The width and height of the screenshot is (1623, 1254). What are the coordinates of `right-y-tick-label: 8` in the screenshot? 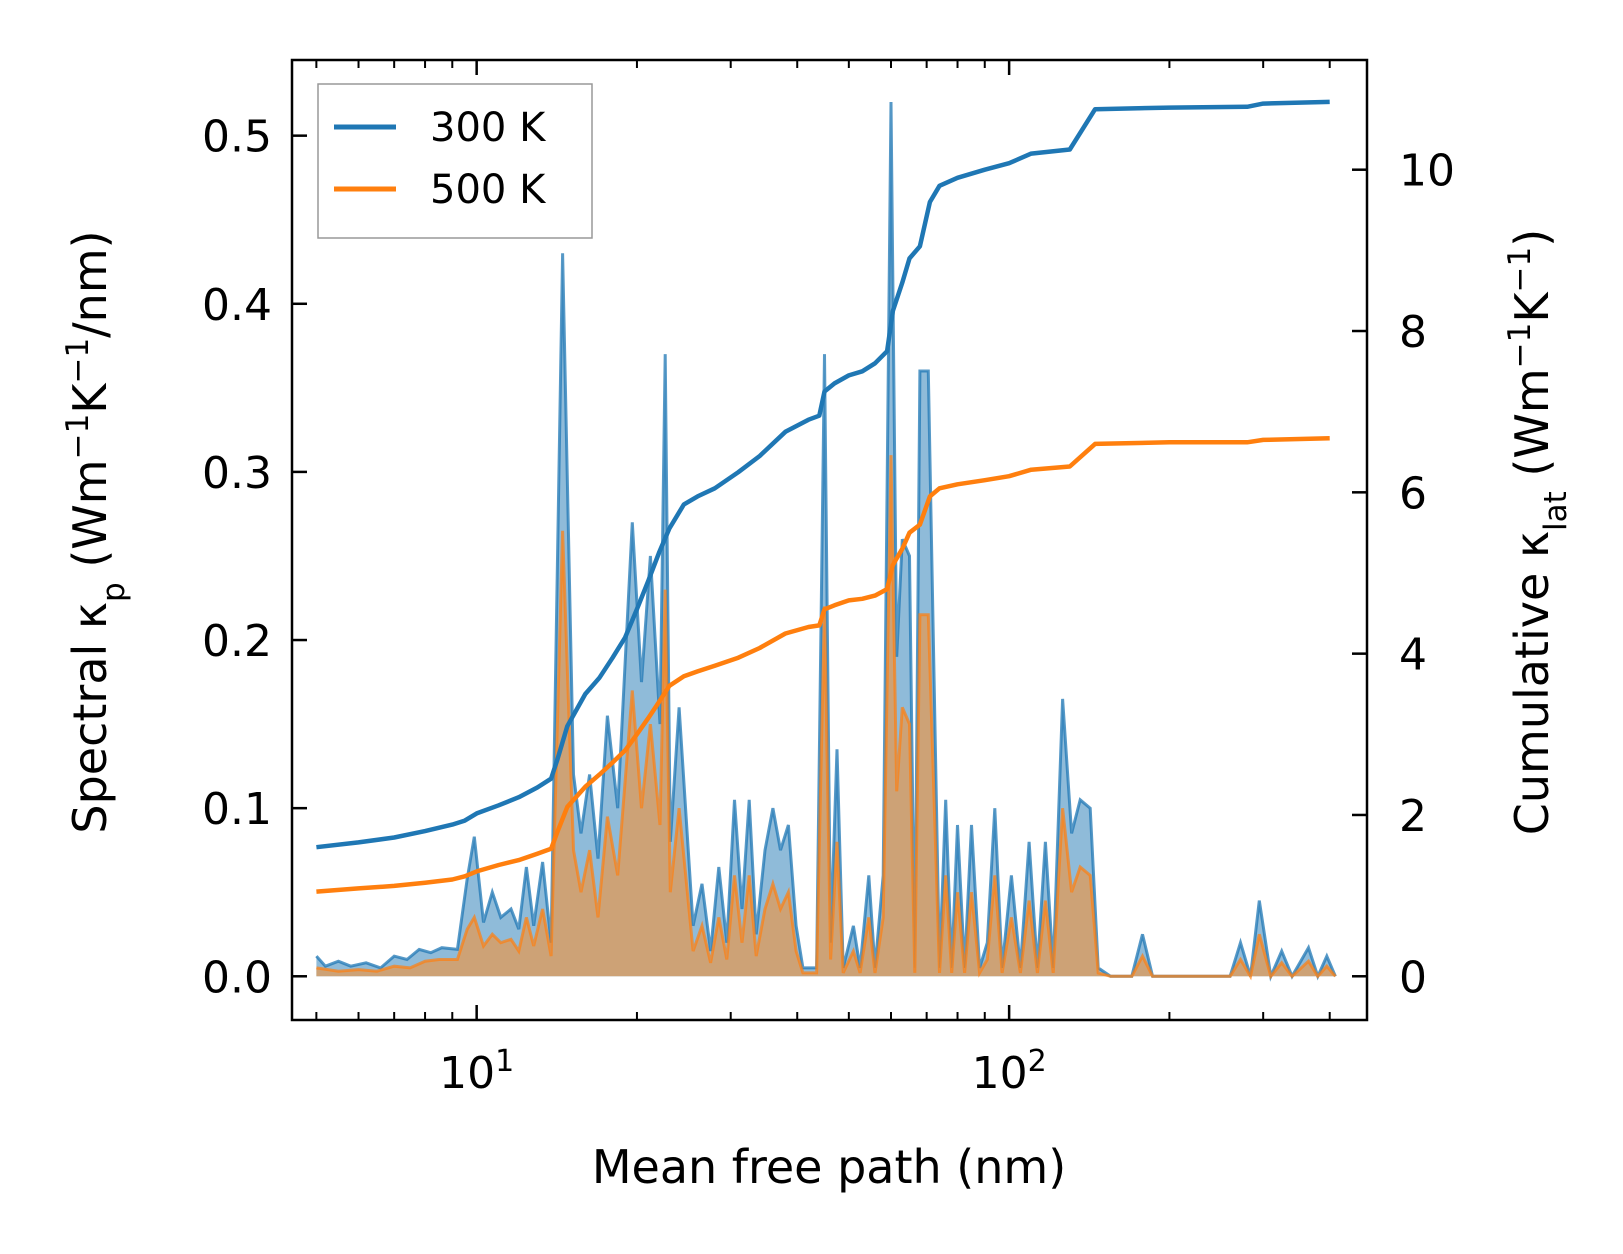 It's located at (1413, 332).